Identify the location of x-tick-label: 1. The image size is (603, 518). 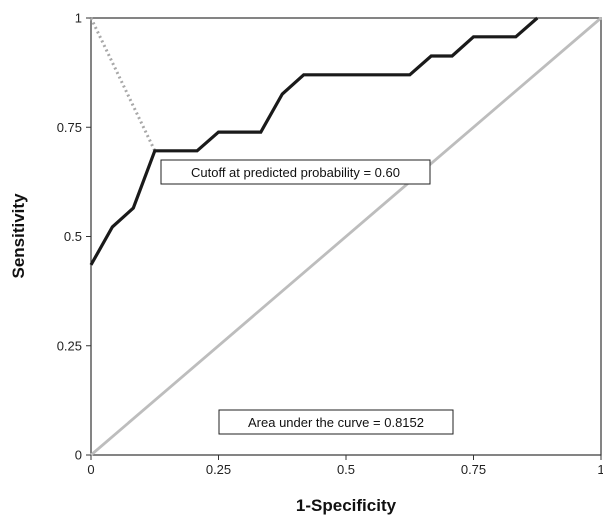
(600, 469).